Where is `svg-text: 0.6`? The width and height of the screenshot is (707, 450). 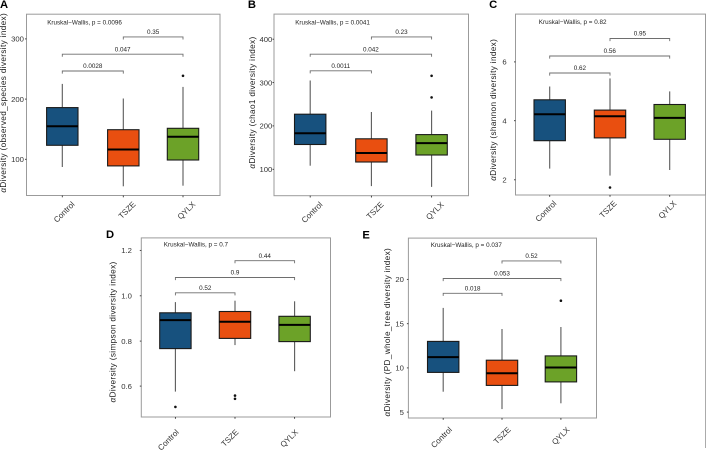
svg-text: 0.6 is located at coordinates (126, 386).